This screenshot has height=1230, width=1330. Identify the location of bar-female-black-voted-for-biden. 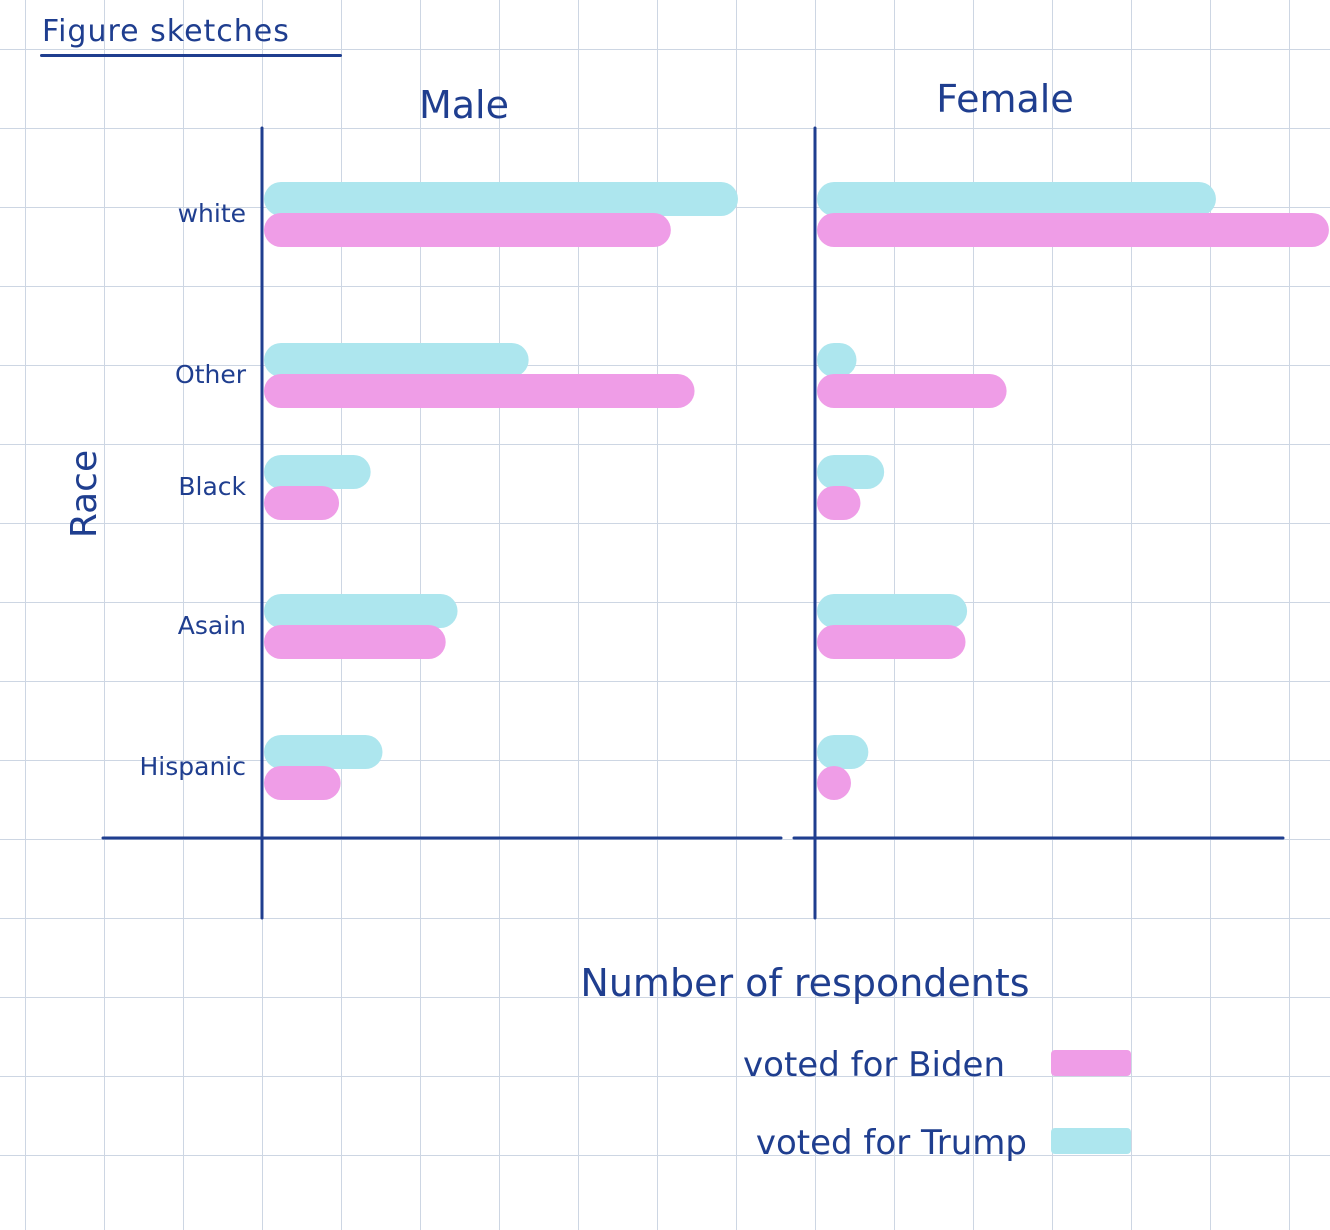
(839, 503).